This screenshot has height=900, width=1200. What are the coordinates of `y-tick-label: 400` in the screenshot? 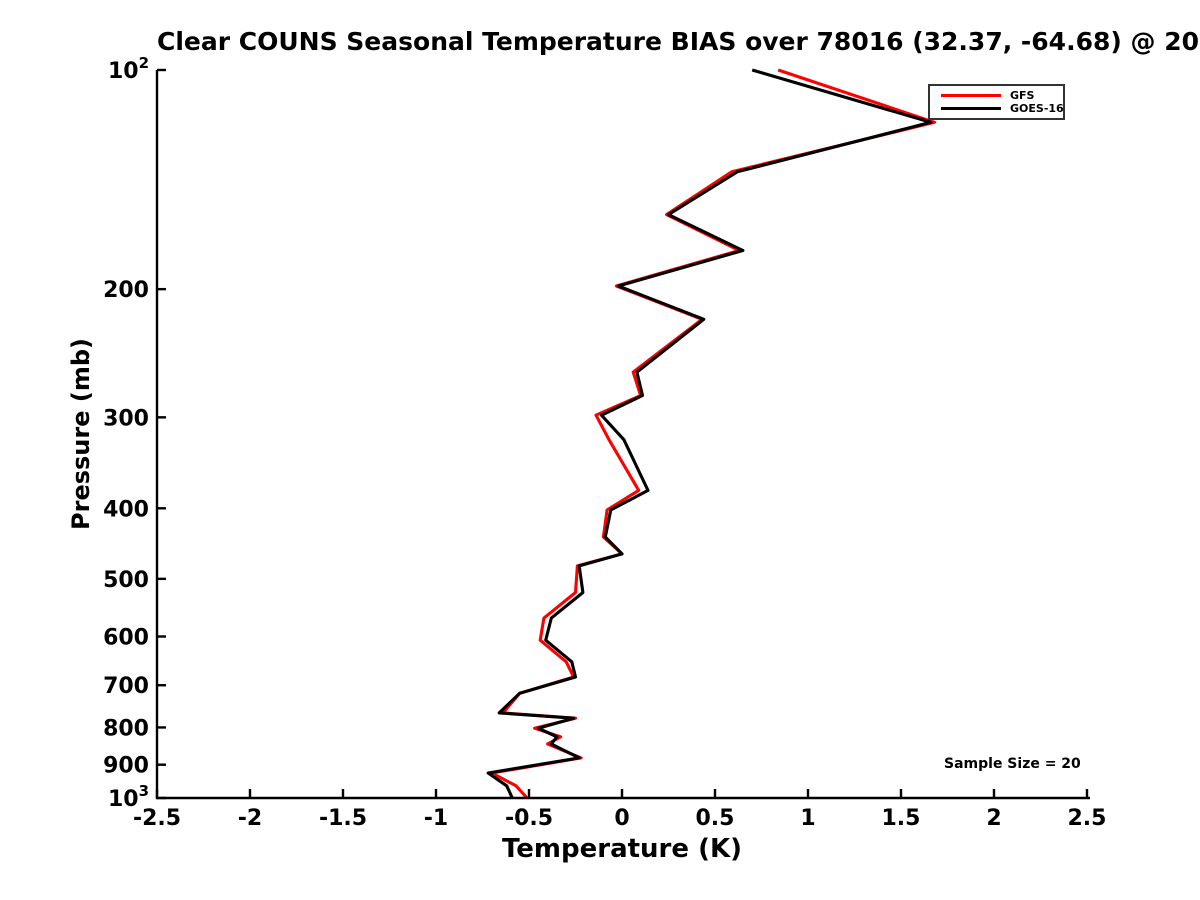 It's located at (126, 509).